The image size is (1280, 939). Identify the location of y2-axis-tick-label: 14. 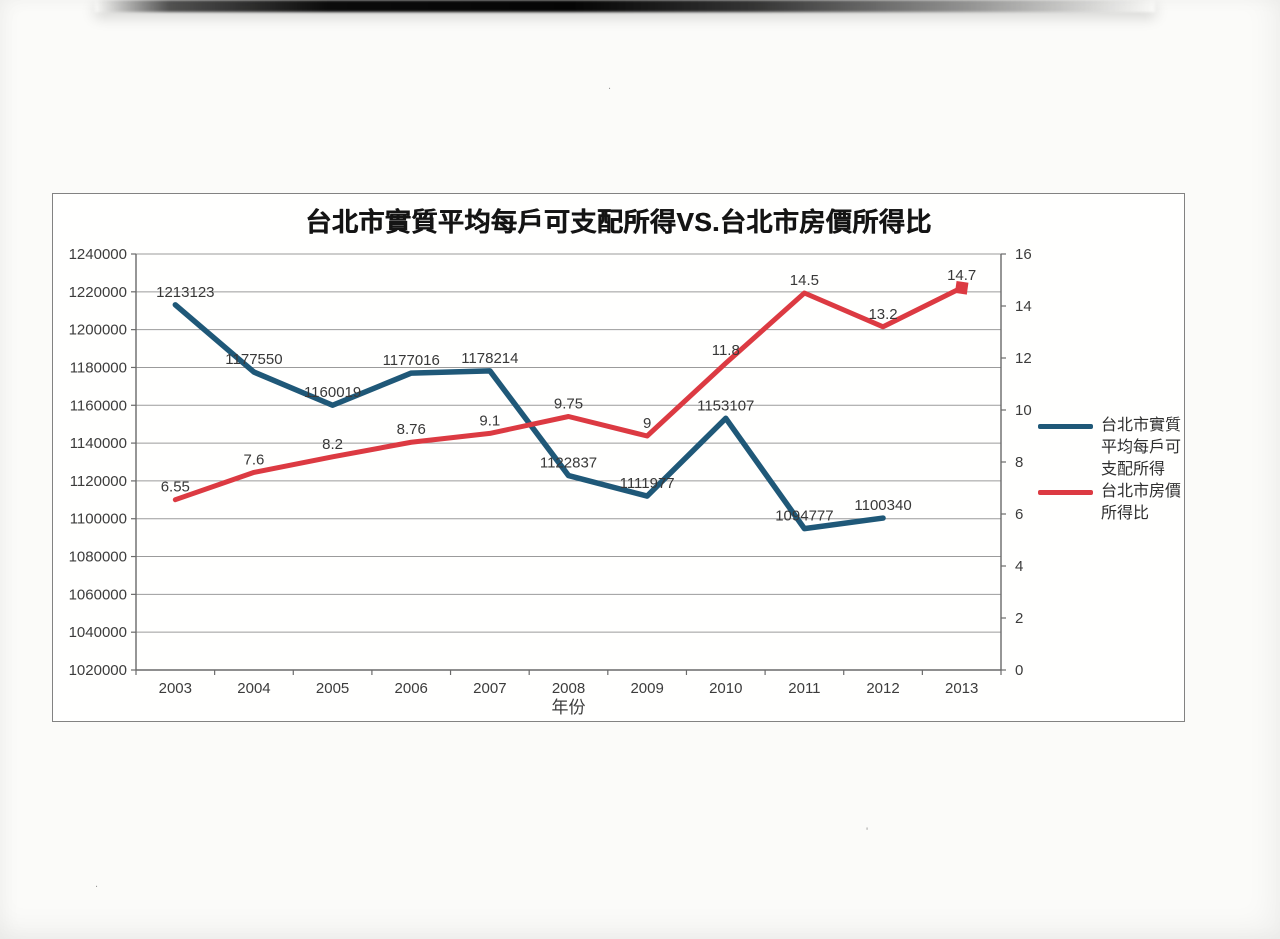
(1023, 306).